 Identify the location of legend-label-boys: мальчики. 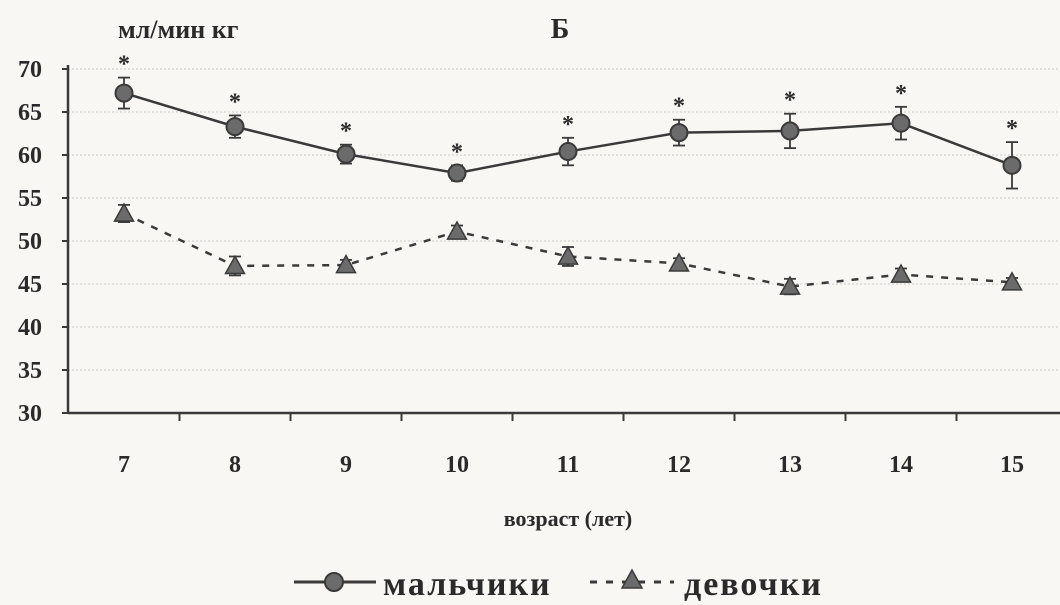
(467, 584).